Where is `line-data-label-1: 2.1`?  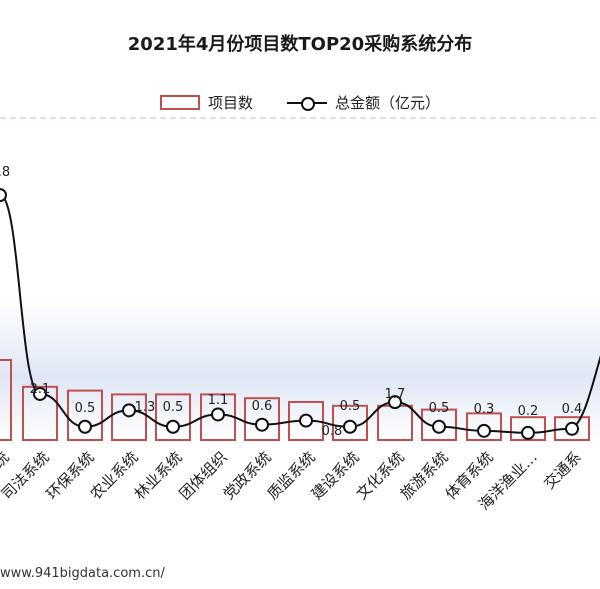
line-data-label-1: 2.1 is located at coordinates (40, 389).